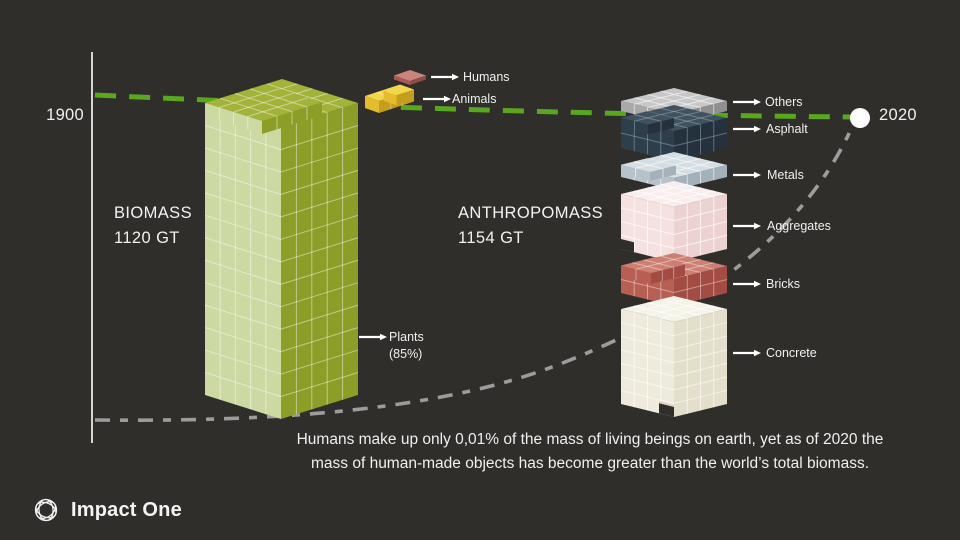  What do you see at coordinates (281, 249) in the screenshot?
I see `biomass-voxel-block` at bounding box center [281, 249].